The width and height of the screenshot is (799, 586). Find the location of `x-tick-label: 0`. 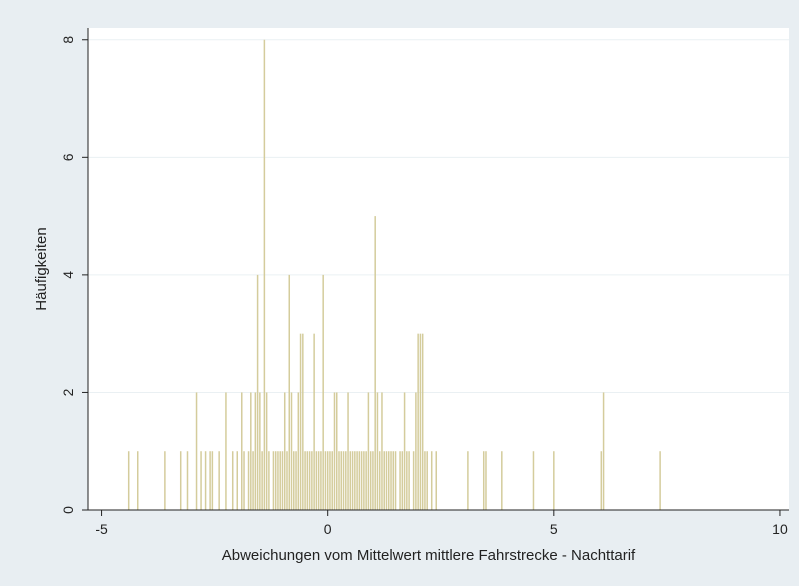

x-tick-label: 0 is located at coordinates (328, 529).